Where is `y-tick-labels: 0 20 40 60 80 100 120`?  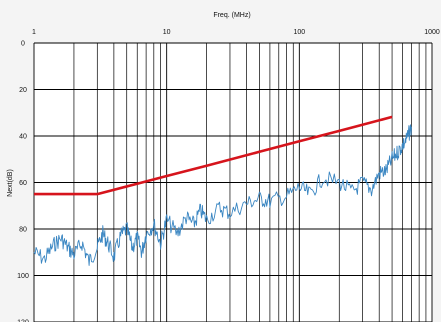 y-tick-labels: 0 20 40 60 80 100 120 is located at coordinates (23, 181).